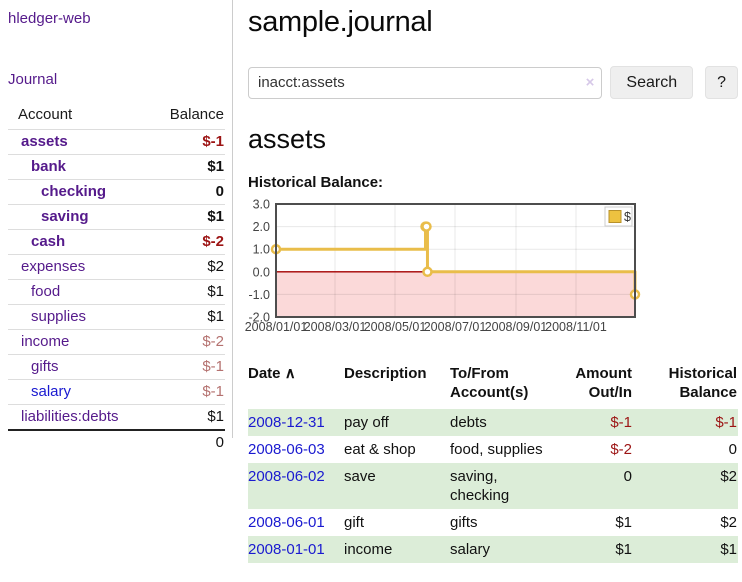  I want to click on register-balance: 0, so click(732, 449).